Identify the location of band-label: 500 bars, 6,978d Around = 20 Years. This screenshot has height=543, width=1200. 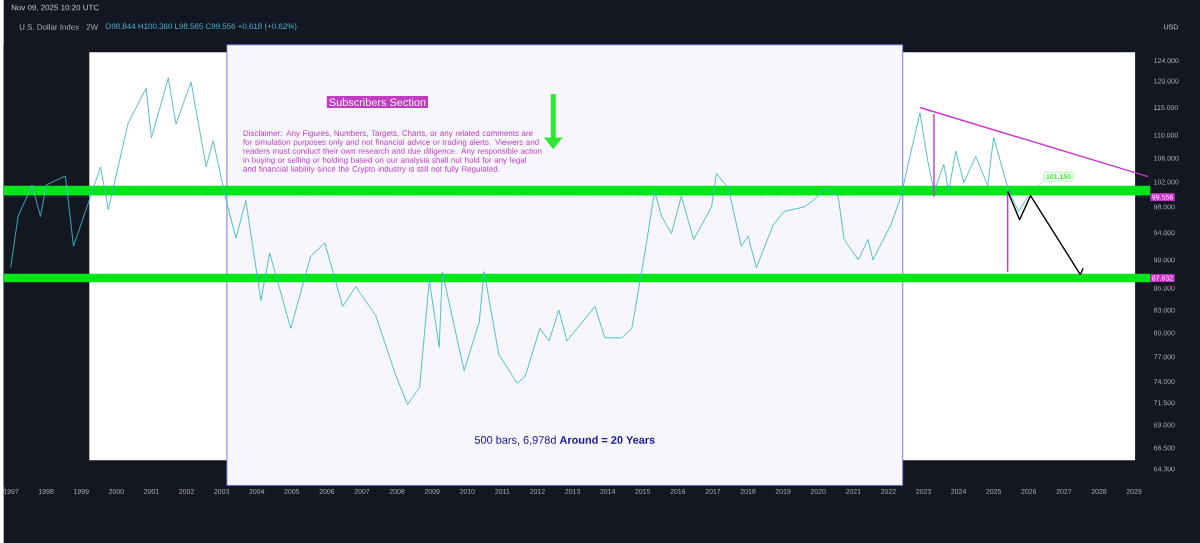
(564, 440).